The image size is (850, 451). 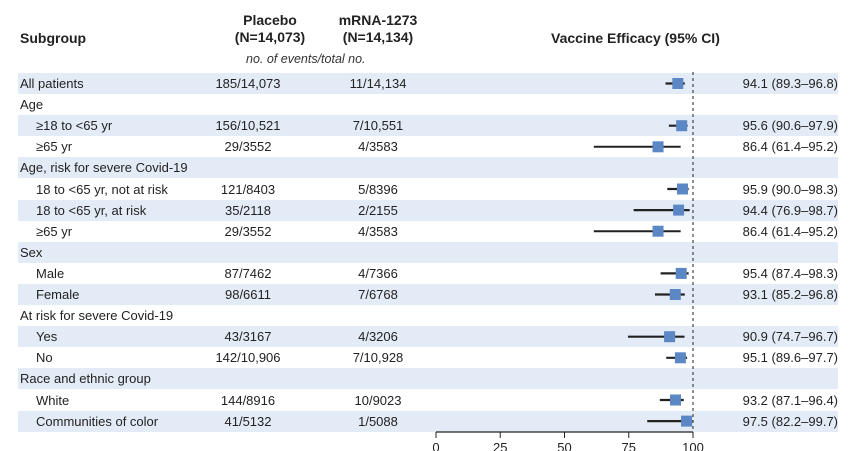 What do you see at coordinates (248, 83) in the screenshot?
I see `placebo-events: 185/14,073` at bounding box center [248, 83].